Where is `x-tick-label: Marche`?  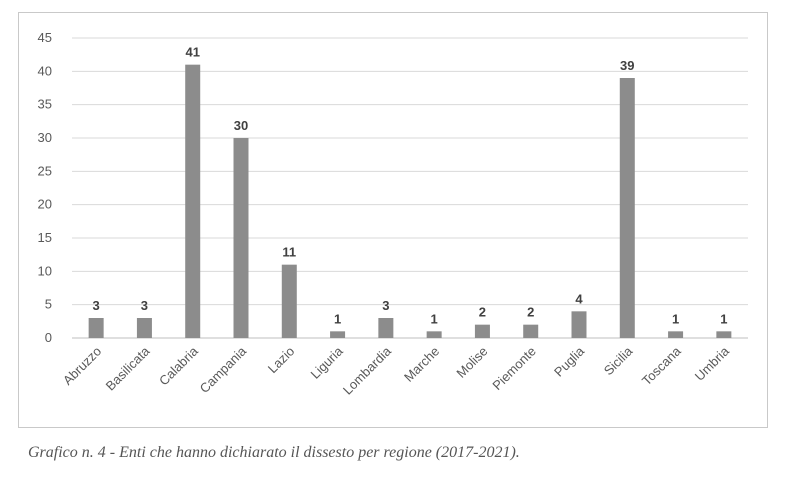
x-tick-label: Marche is located at coordinates (421, 364).